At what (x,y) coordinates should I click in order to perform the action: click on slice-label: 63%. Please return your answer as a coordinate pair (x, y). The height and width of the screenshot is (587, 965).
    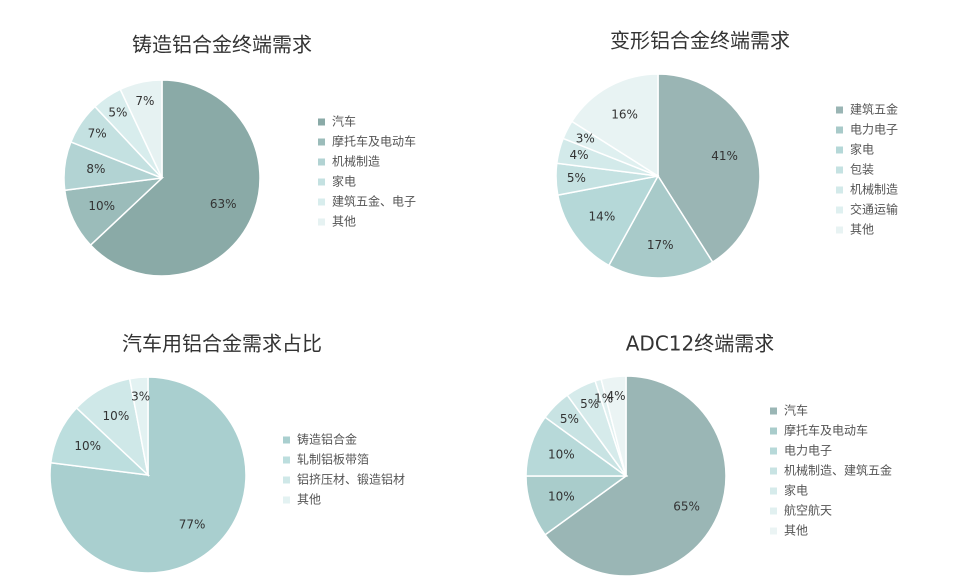
    Looking at the image, I should click on (223, 204).